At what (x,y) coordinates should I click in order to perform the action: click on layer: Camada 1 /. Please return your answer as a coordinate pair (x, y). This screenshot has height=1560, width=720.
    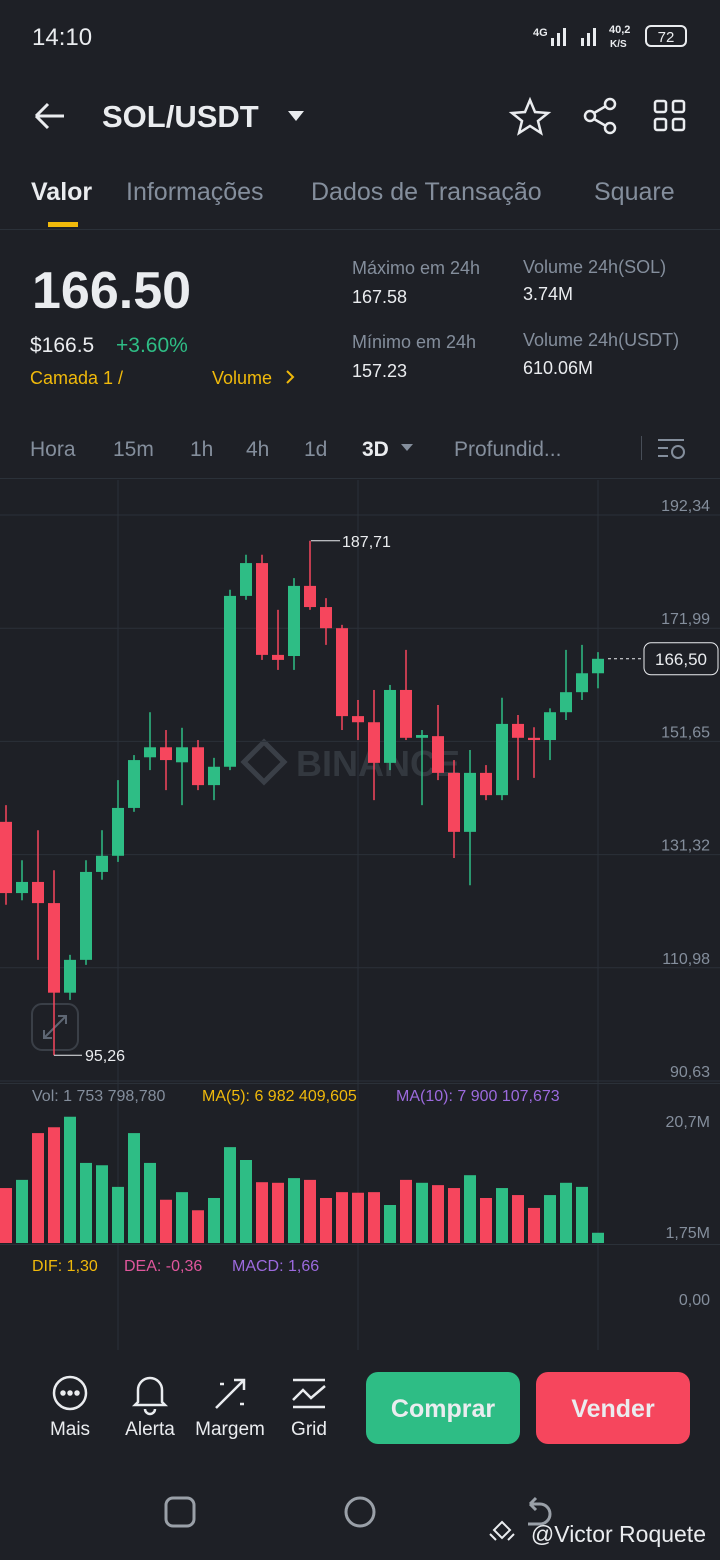
    Looking at the image, I should click on (76, 378).